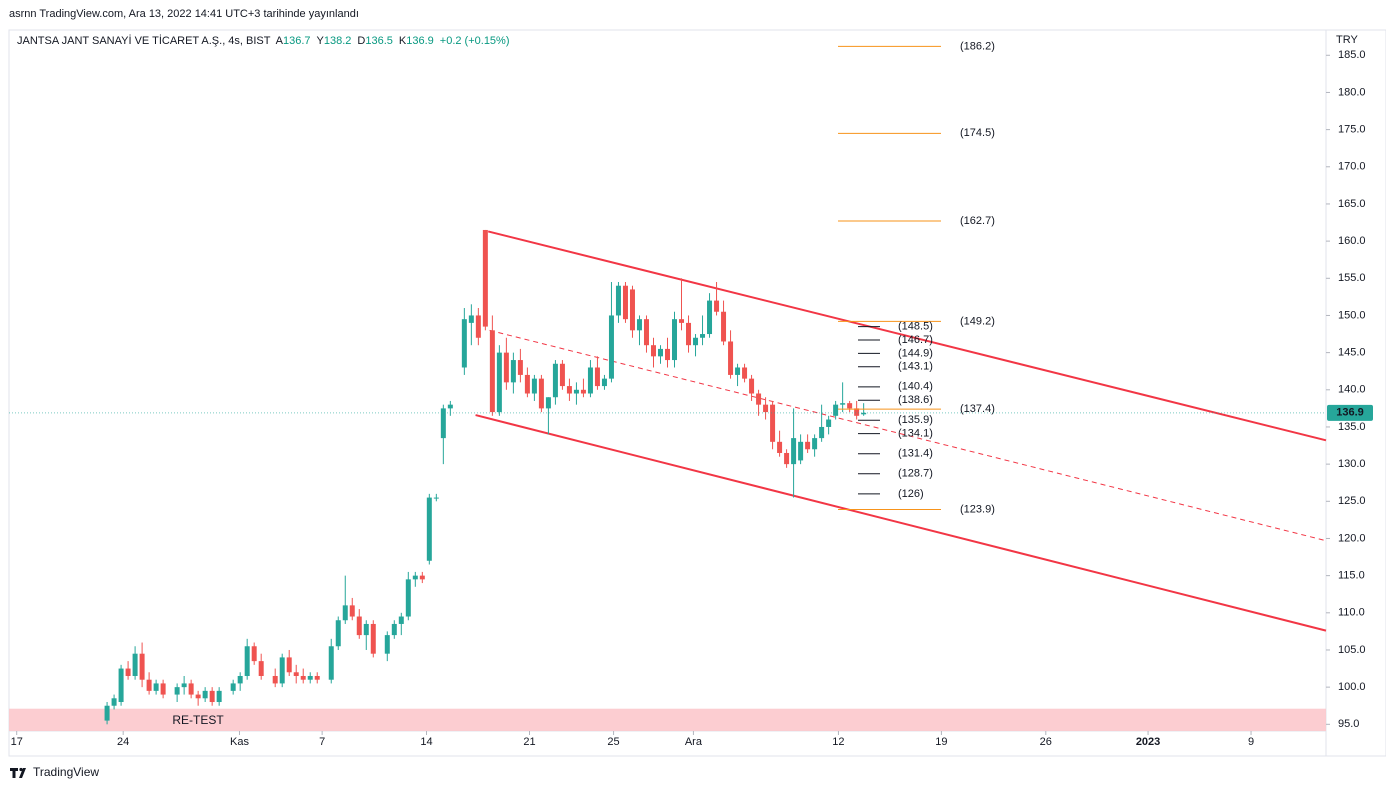 This screenshot has width=1386, height=791. I want to click on legend-text: 136.9, so click(420, 41).